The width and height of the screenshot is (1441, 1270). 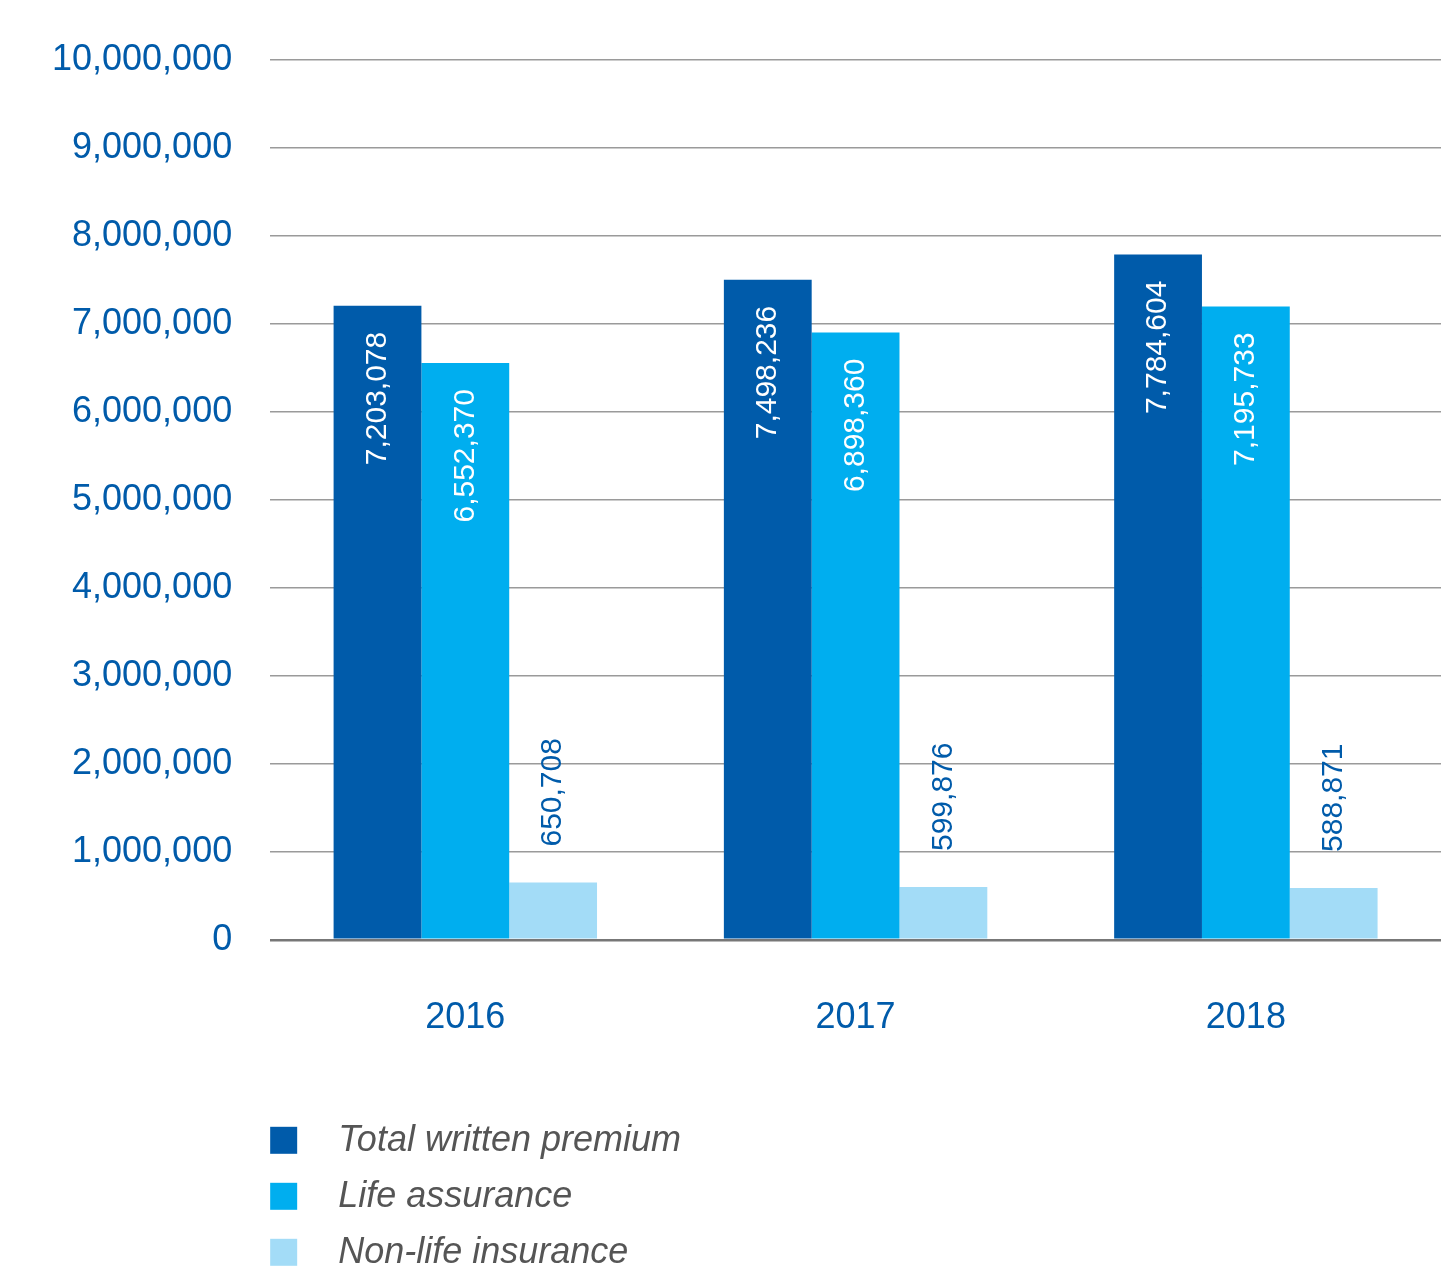 I want to click on y-tick-label: 9,000,000, so click(x=152, y=145).